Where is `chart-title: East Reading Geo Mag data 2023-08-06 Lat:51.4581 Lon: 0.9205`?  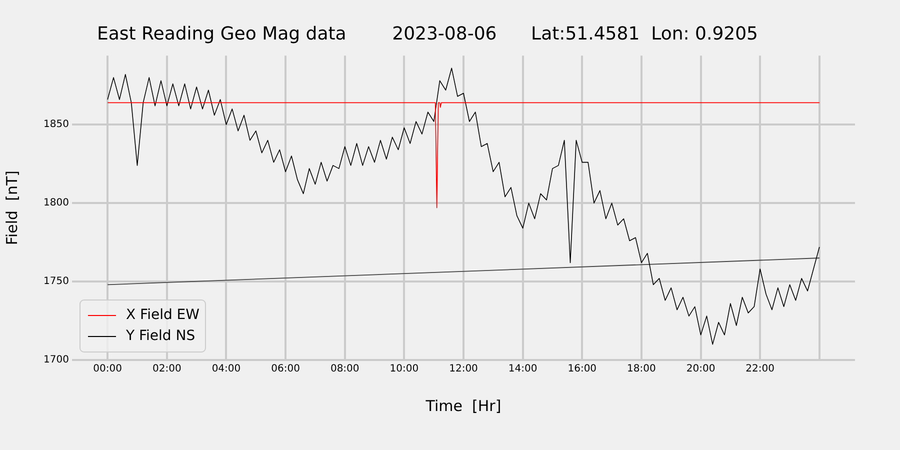 chart-title: East Reading Geo Mag data 2023-08-06 Lat:51.4581 Lon: 0.9205 is located at coordinates (427, 33).